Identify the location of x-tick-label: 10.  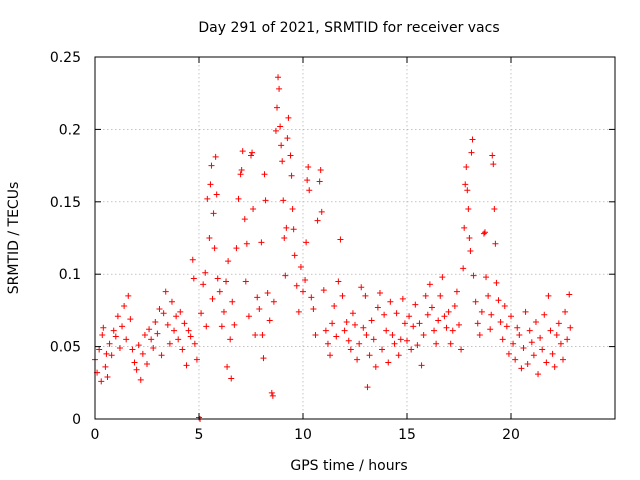
(303, 435).